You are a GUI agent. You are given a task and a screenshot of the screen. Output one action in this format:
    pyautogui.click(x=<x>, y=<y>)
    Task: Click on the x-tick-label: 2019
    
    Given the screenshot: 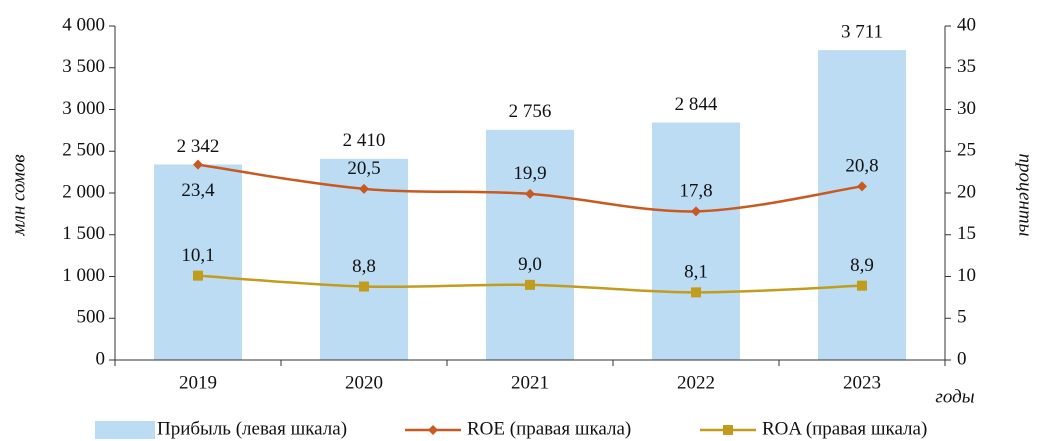 What is the action you would take?
    pyautogui.click(x=198, y=382)
    